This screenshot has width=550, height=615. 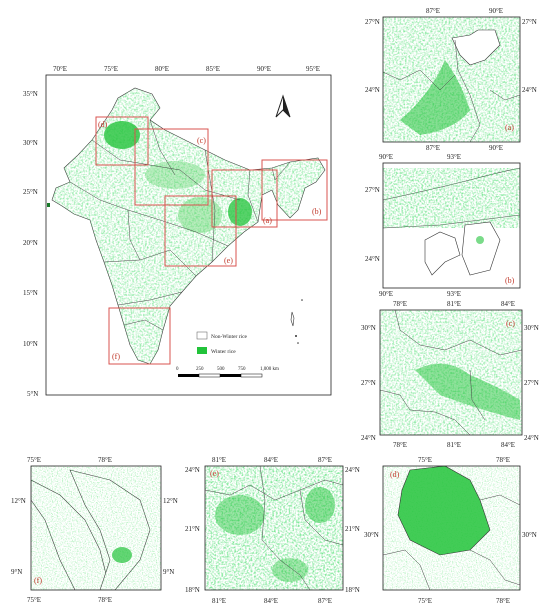 I want to click on panel-c-top-label: 84°E, so click(x=508, y=304).